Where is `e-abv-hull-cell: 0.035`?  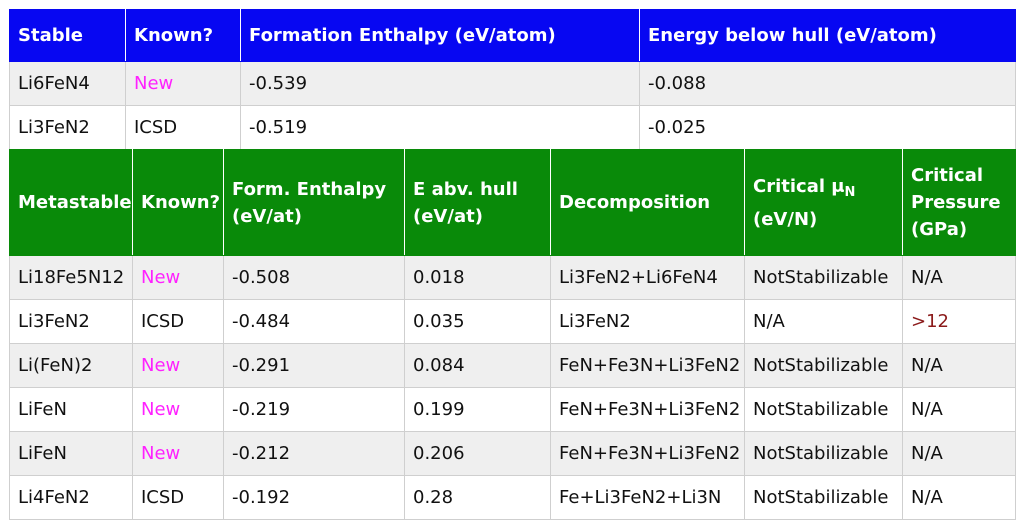
e-abv-hull-cell: 0.035 is located at coordinates (477, 321).